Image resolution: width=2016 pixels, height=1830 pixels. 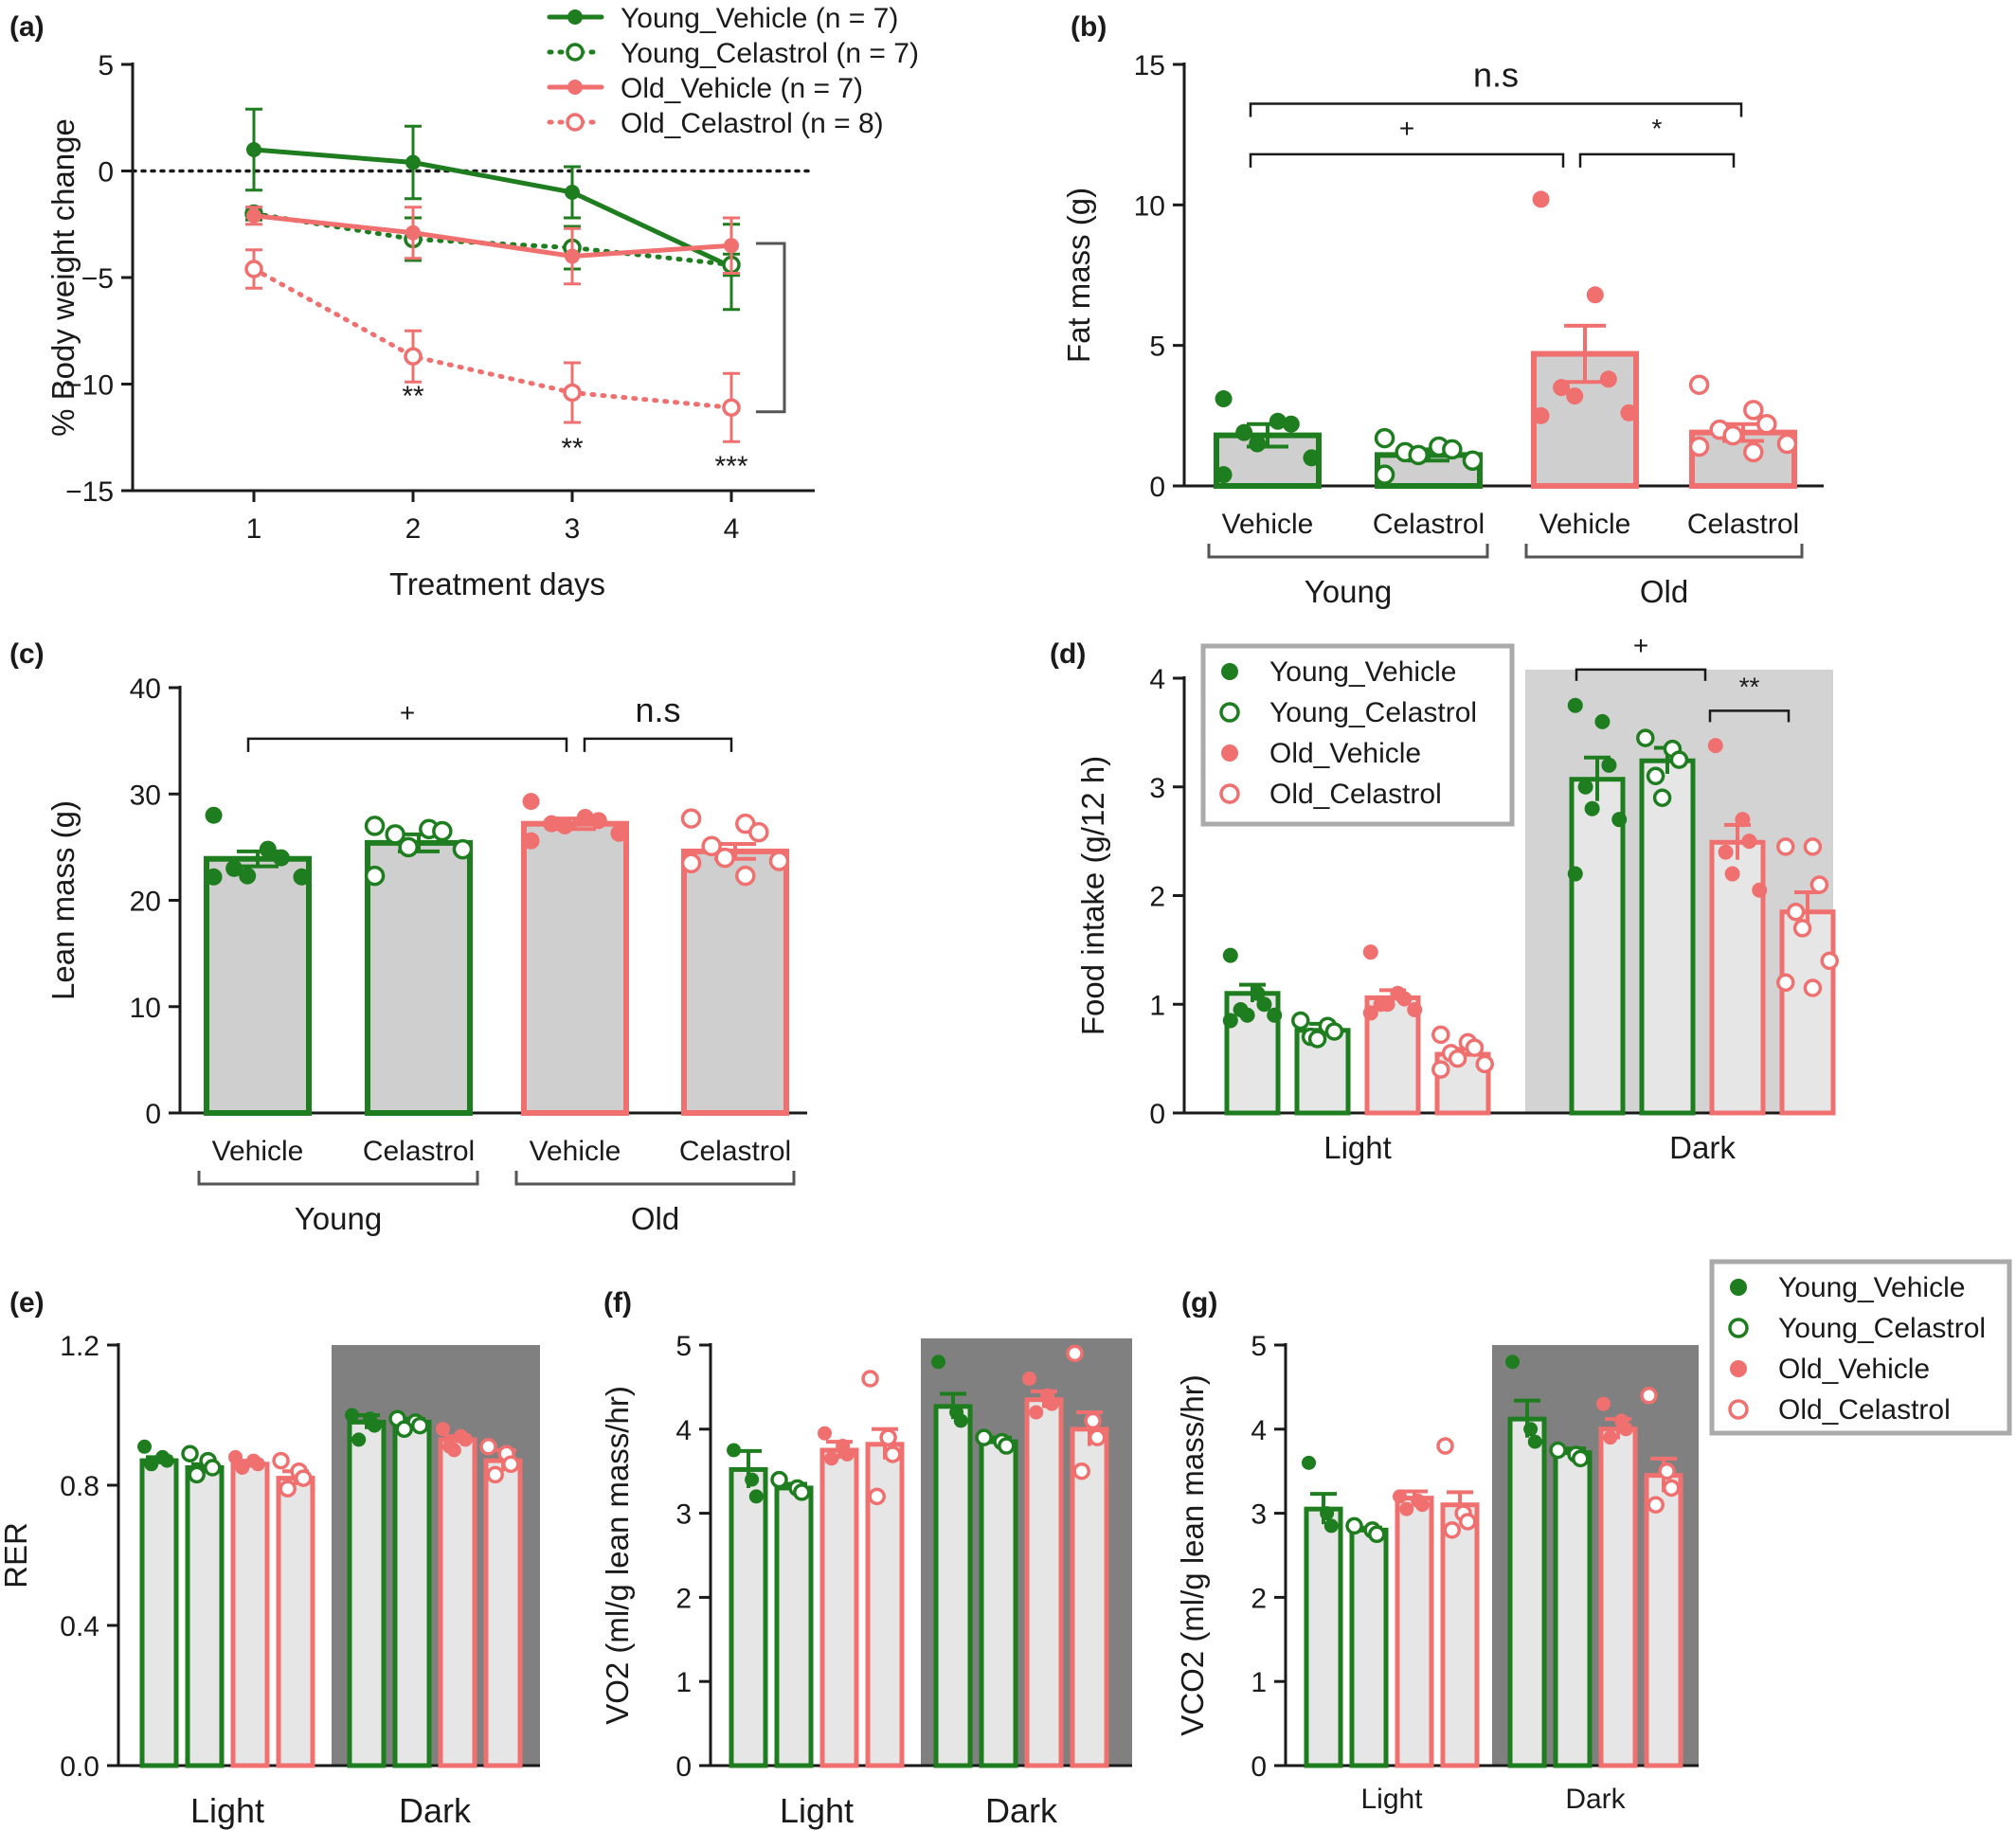 What do you see at coordinates (1429, 524) in the screenshot?
I see `x-tick-label: Celastrol` at bounding box center [1429, 524].